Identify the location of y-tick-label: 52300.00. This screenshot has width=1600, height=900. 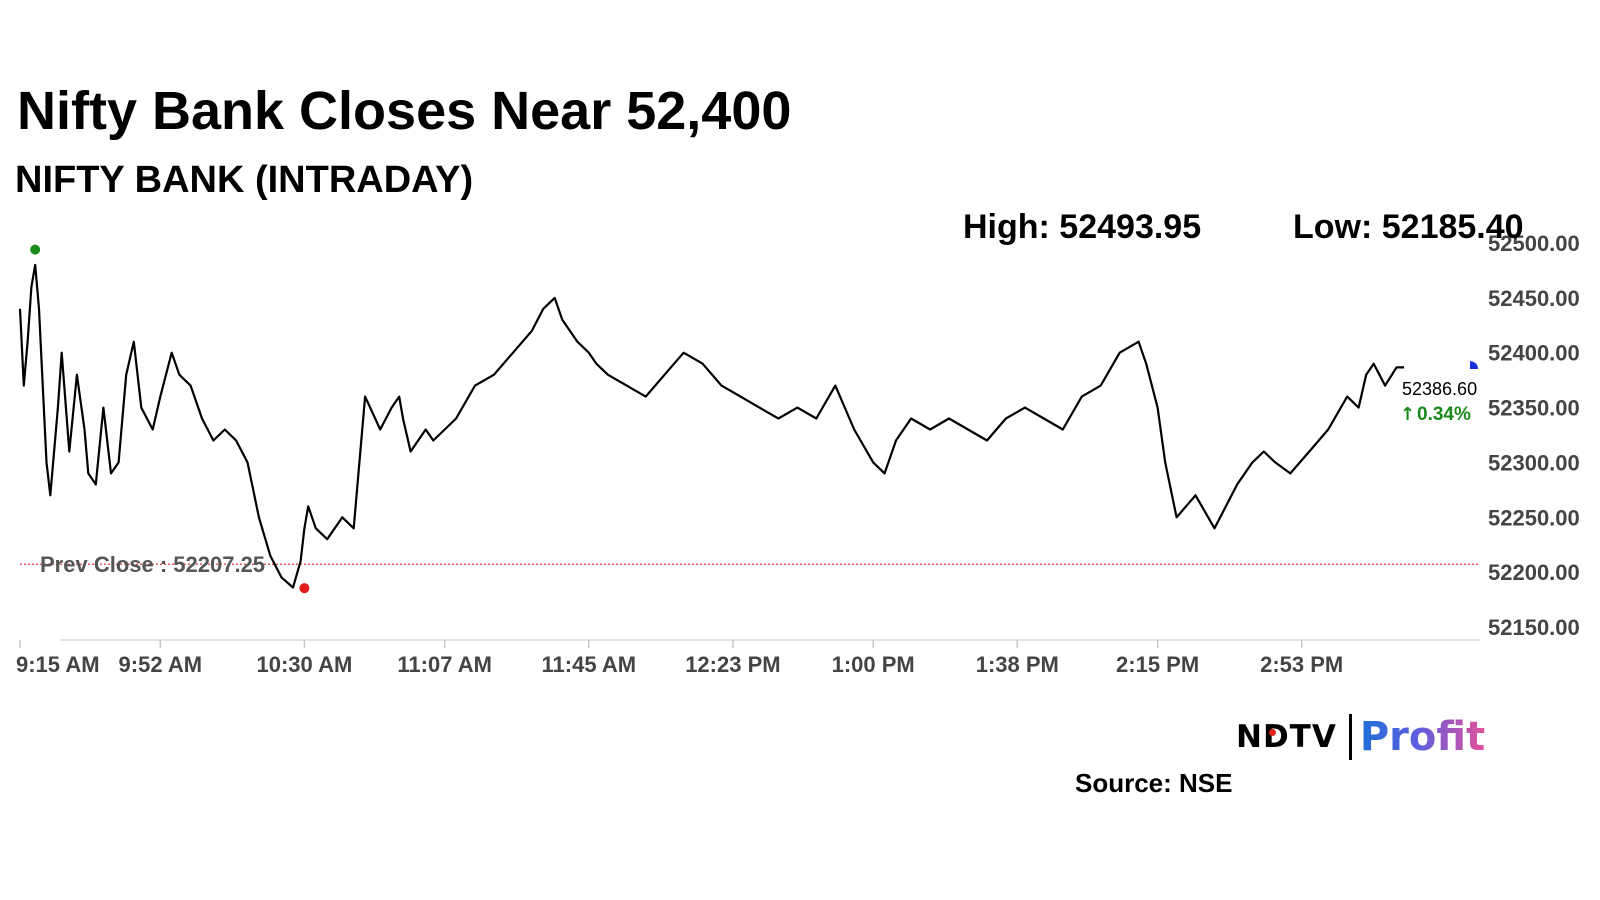
(1534, 462).